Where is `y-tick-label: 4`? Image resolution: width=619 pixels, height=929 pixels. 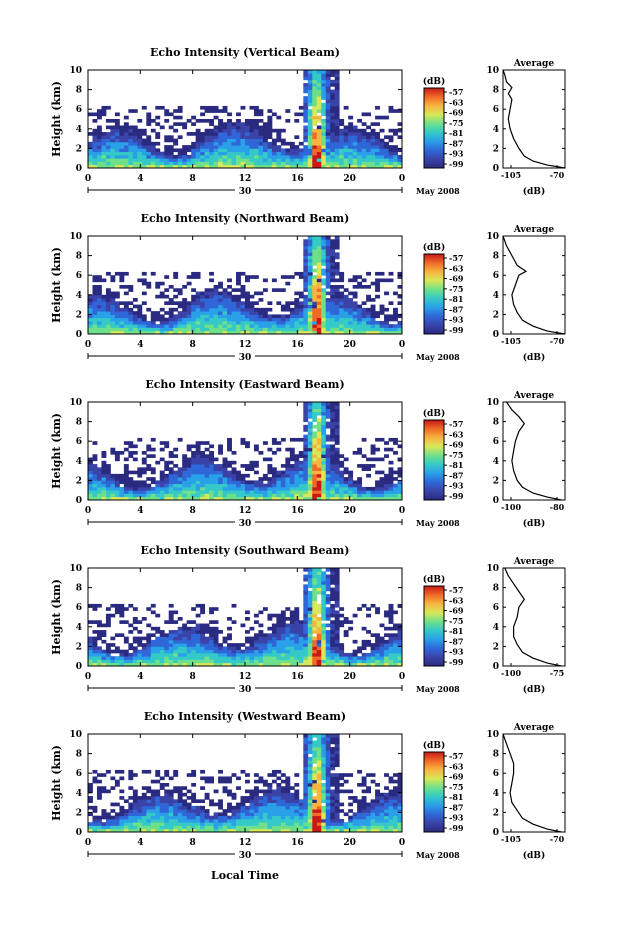 y-tick-label: 4 is located at coordinates (79, 296).